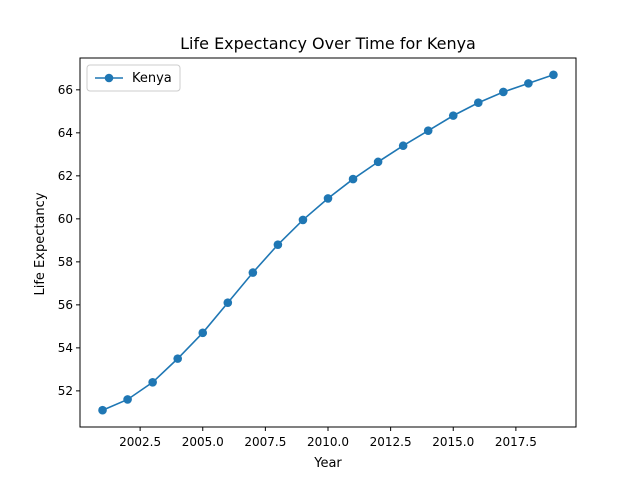 The width and height of the screenshot is (640, 480). Describe the element at coordinates (65, 391) in the screenshot. I see `y-tick-label: 52` at that location.